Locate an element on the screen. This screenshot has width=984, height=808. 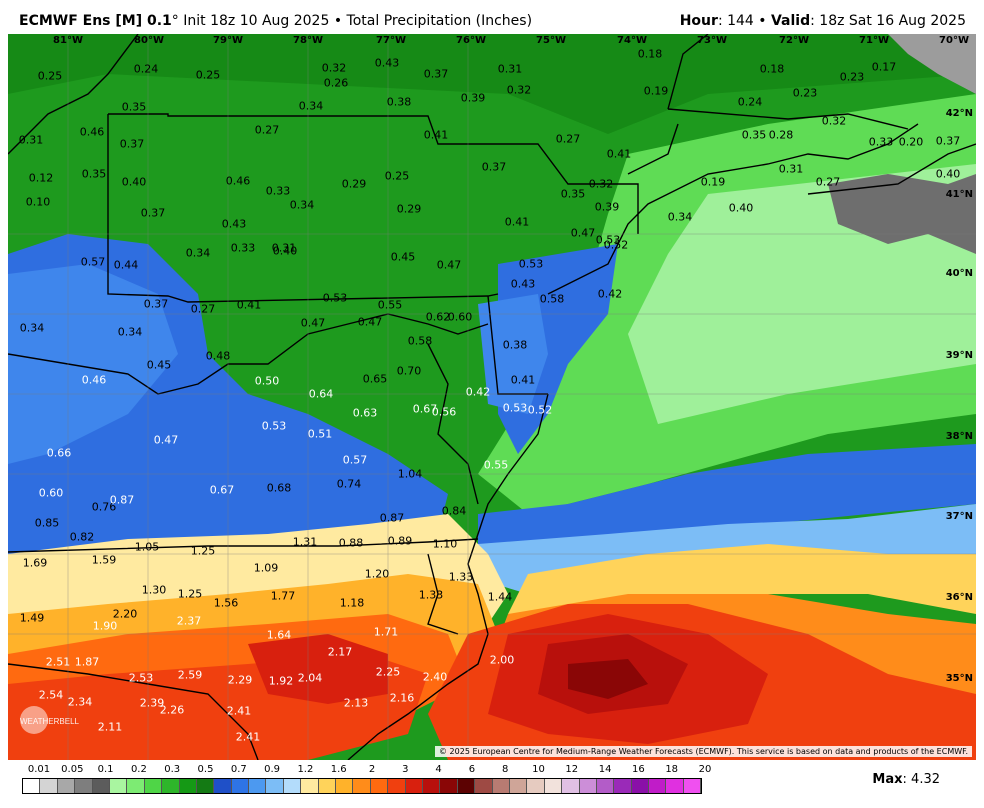
colorbar-tick-label: 20 is located at coordinates (705, 769).